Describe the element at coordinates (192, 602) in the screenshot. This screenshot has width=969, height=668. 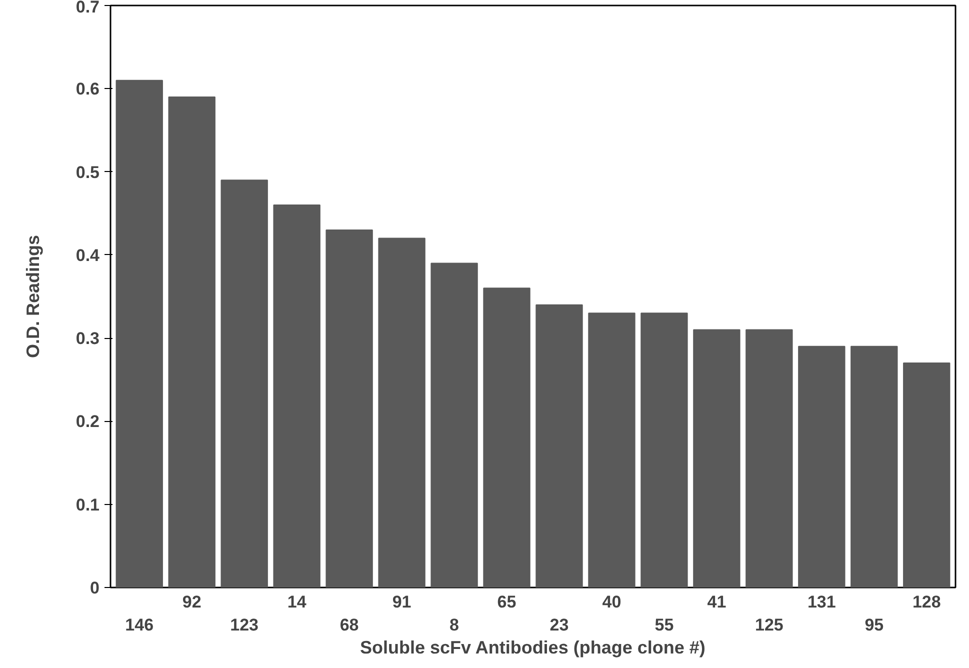
I see `x-tick-label: 92` at that location.